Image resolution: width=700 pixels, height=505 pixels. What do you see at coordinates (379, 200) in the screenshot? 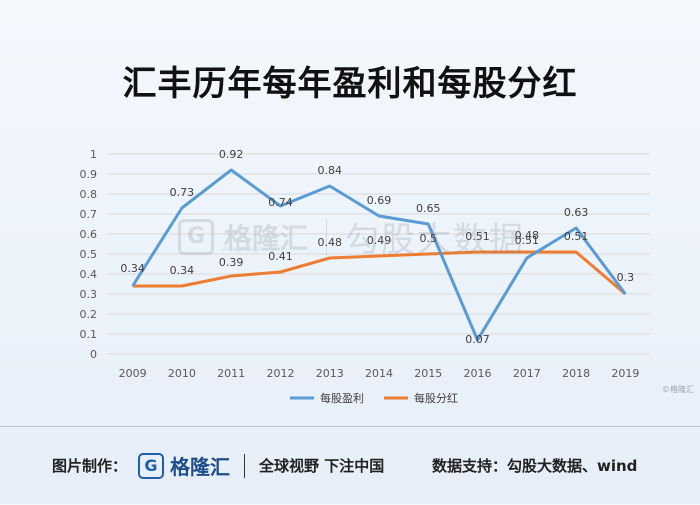
I see `data-label: 0.69` at bounding box center [379, 200].